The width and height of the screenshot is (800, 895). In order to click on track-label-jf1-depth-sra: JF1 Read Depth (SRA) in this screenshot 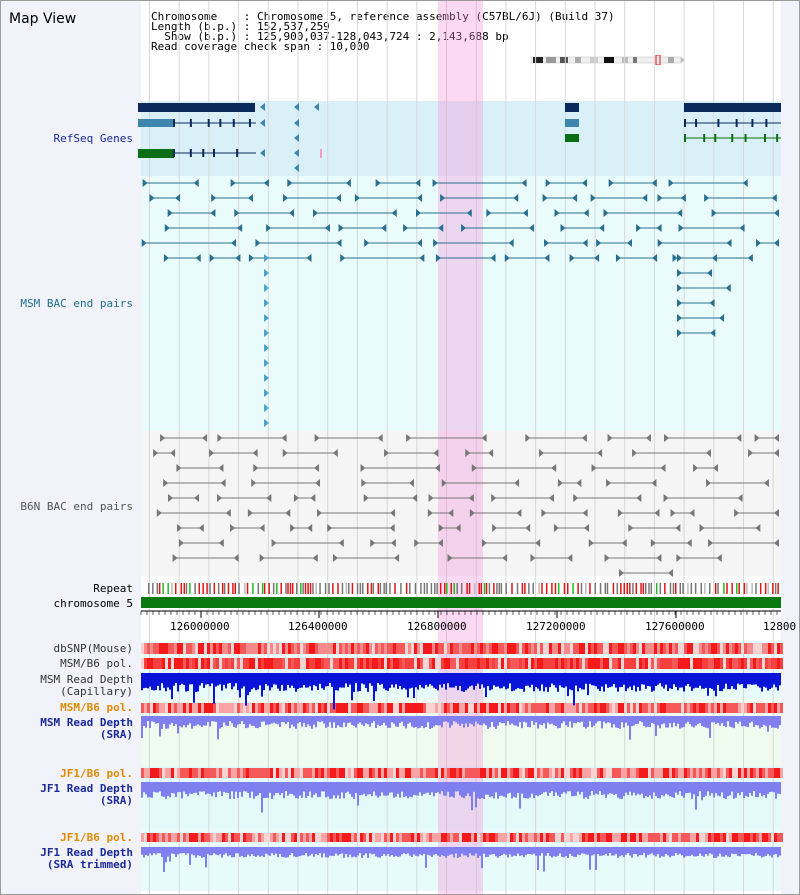, I will do `click(86, 795)`.